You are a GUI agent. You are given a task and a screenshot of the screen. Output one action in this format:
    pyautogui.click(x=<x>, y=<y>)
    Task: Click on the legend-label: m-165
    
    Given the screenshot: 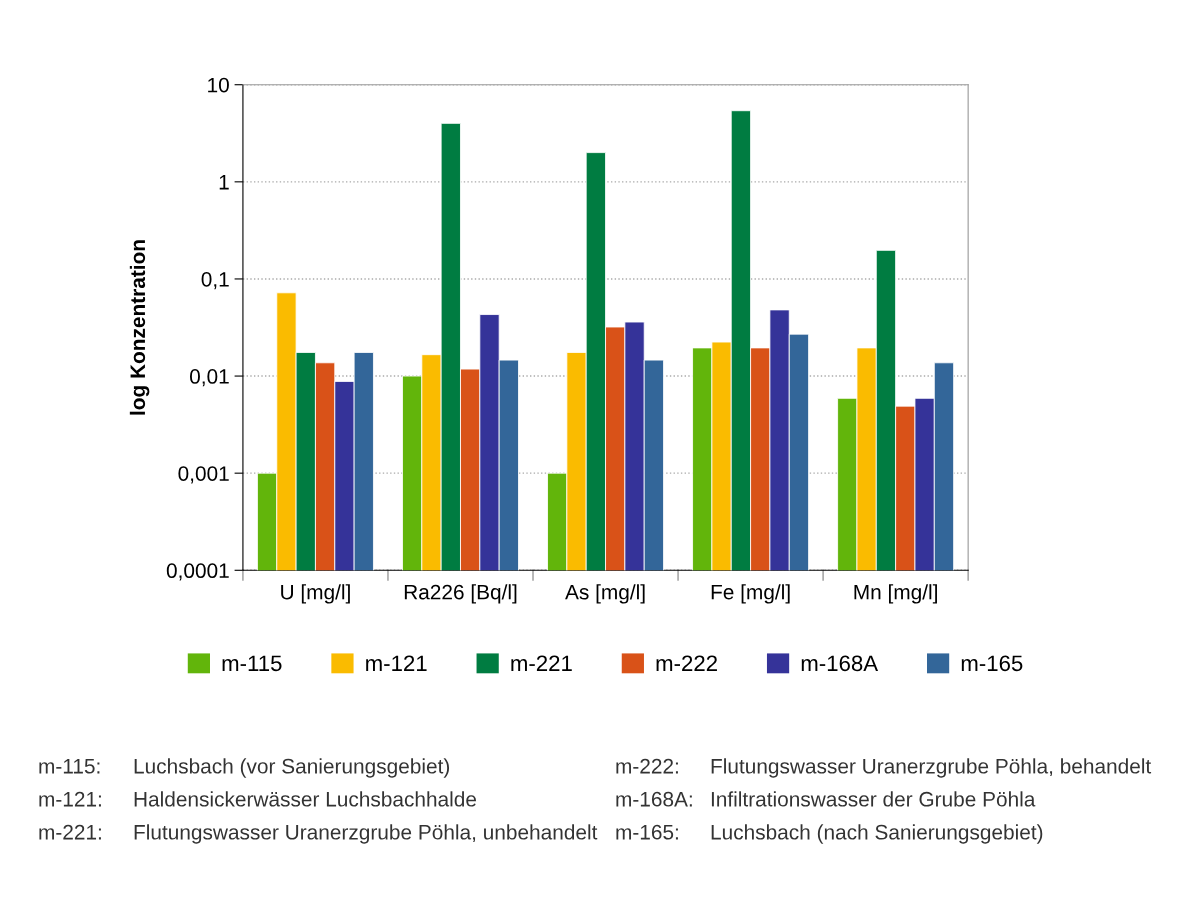 What is the action you would take?
    pyautogui.click(x=992, y=663)
    